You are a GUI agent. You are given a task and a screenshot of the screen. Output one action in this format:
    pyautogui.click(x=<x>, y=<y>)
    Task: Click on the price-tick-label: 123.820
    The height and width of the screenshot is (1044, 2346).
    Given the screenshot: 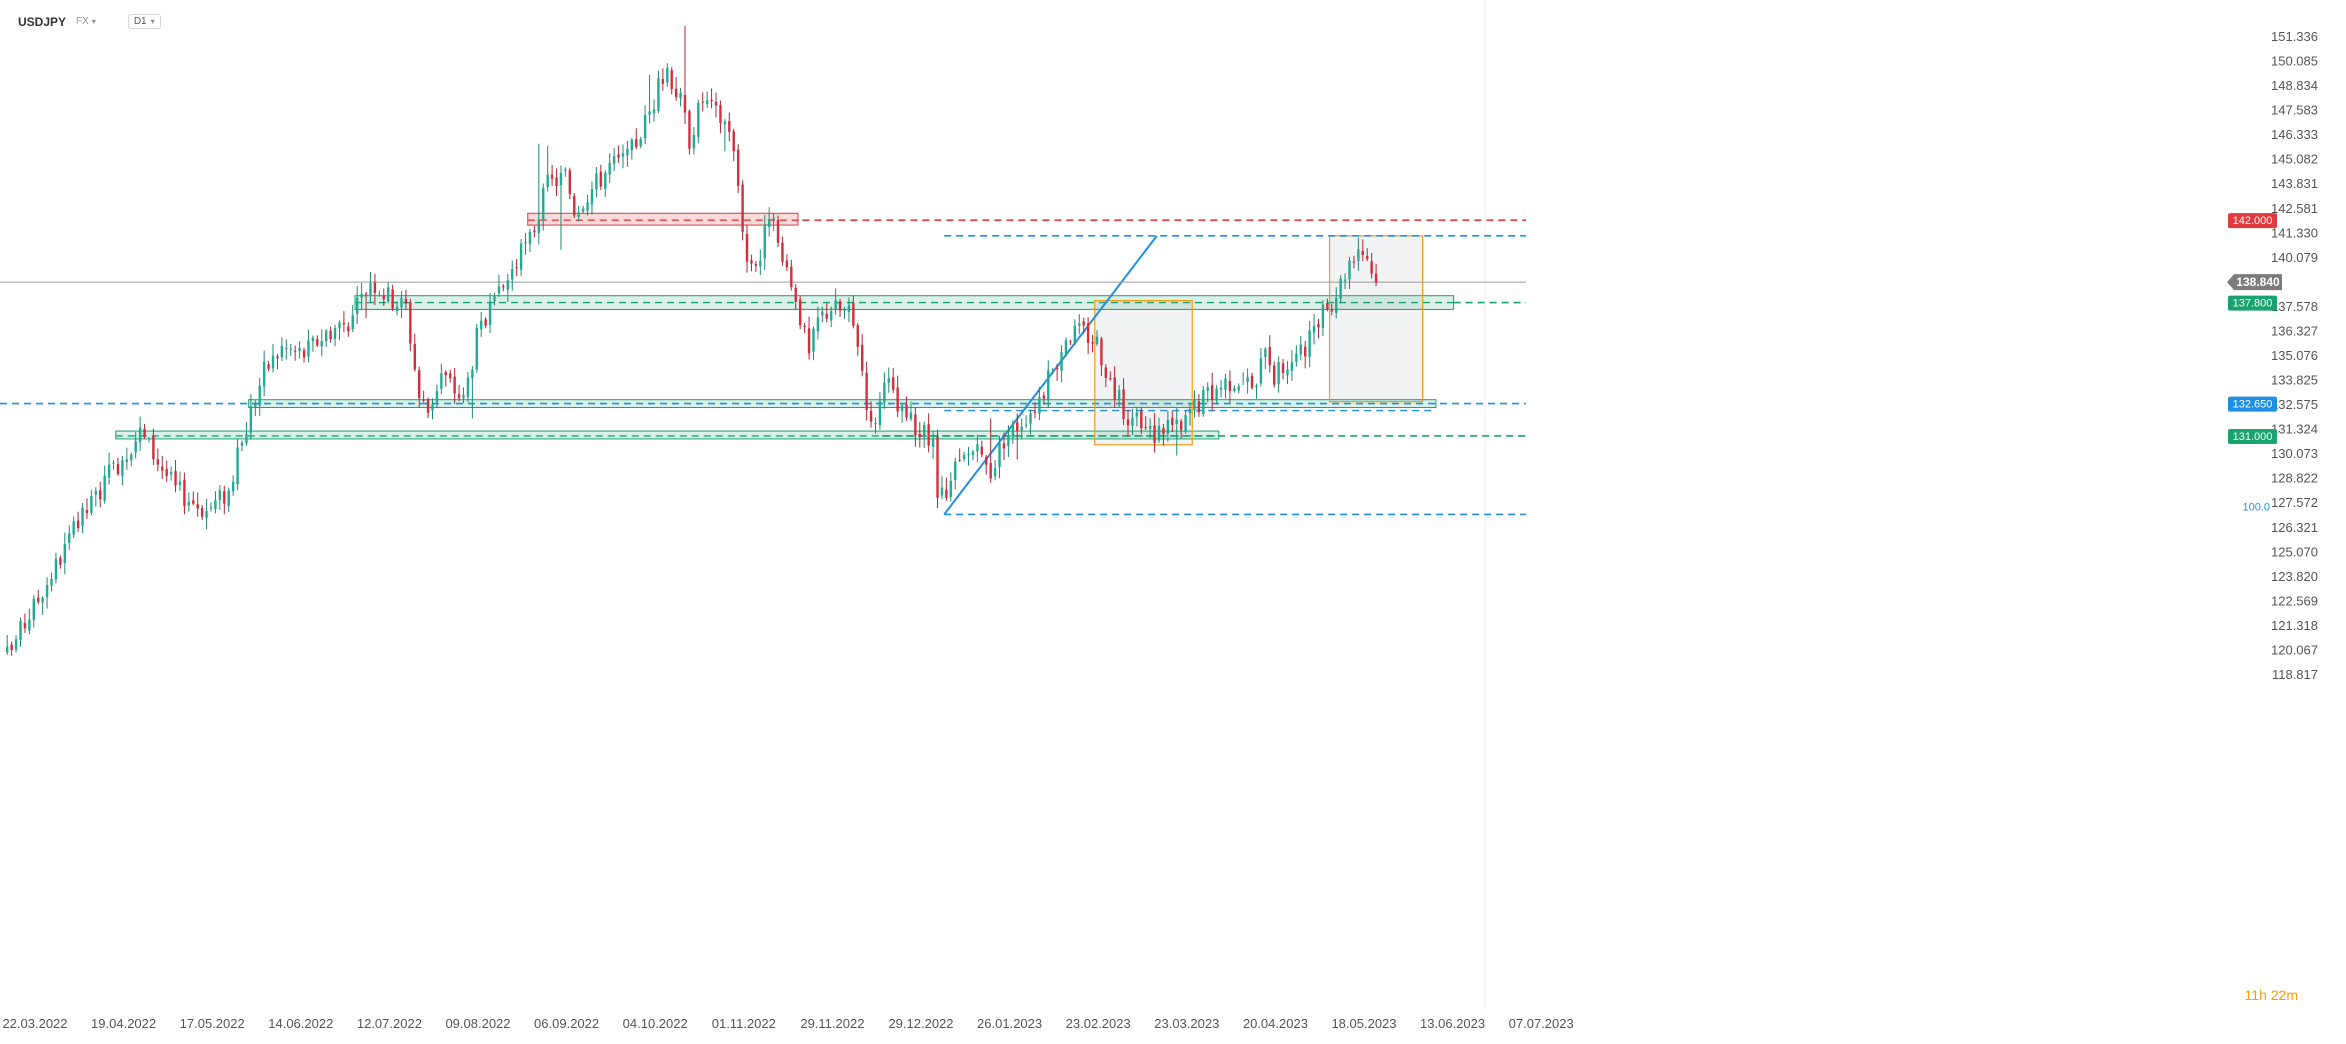 What is the action you would take?
    pyautogui.click(x=2294, y=576)
    